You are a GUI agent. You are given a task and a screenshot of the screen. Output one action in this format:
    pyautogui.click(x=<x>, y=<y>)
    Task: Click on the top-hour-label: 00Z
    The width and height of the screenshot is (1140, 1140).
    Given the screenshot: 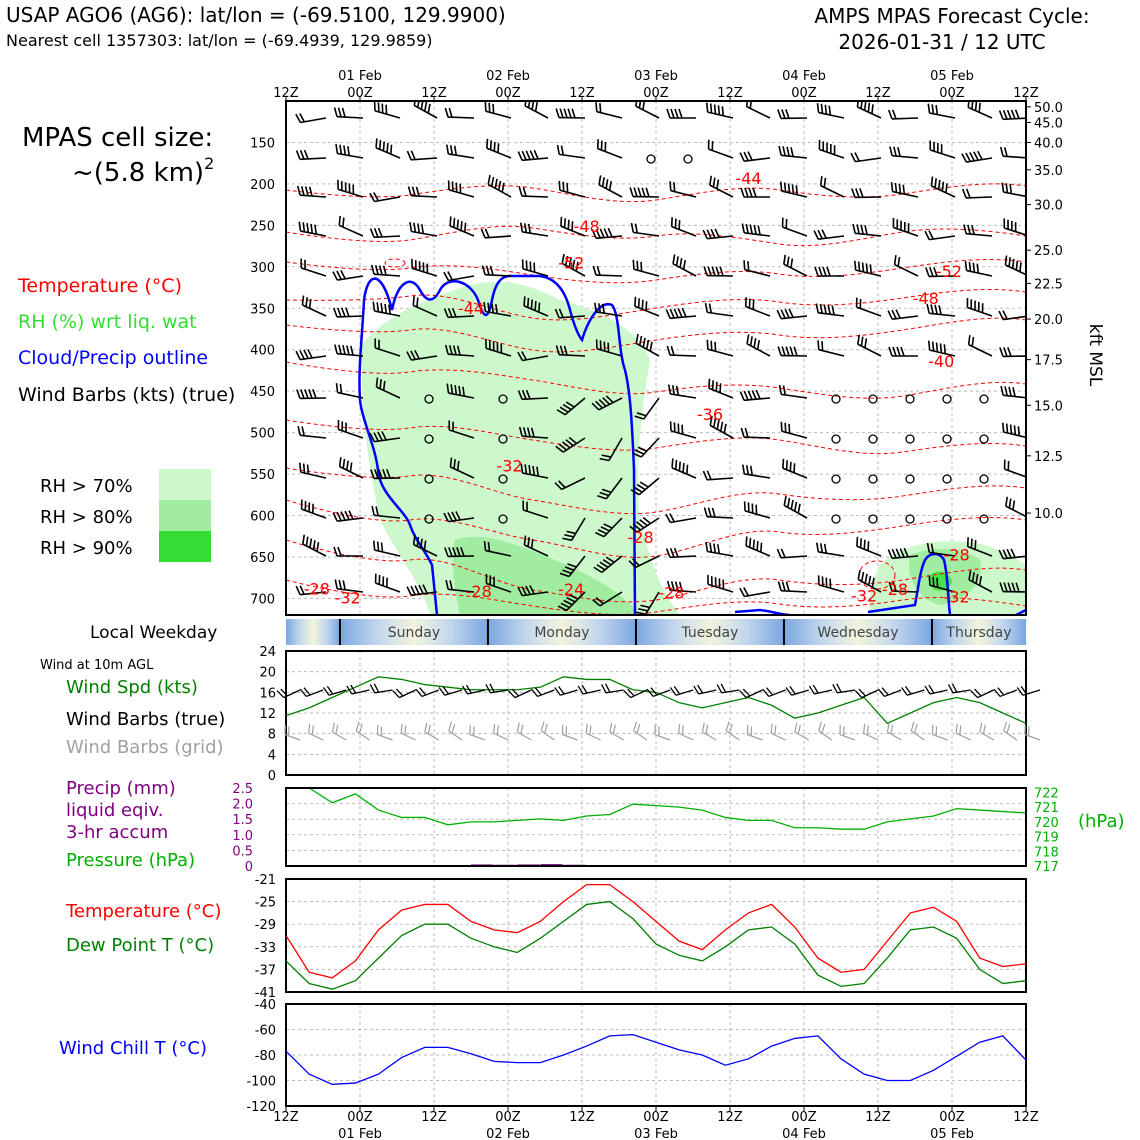 What is the action you would take?
    pyautogui.click(x=360, y=93)
    